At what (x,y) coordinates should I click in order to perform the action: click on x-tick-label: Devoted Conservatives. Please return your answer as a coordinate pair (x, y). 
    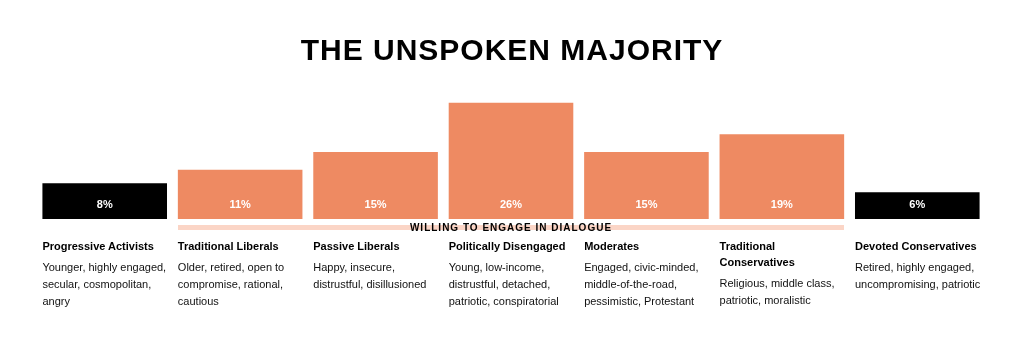
    Looking at the image, I should click on (915, 245).